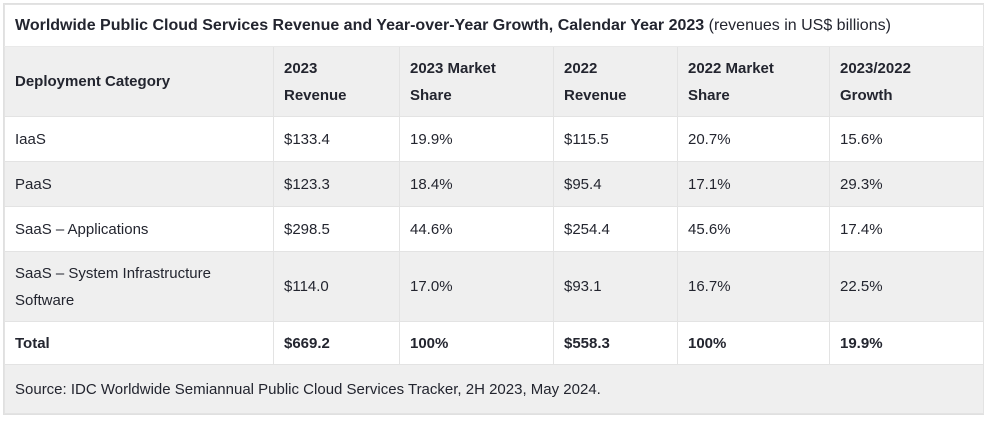 The height and width of the screenshot is (421, 987). I want to click on table-cell: 29.3%, so click(906, 184).